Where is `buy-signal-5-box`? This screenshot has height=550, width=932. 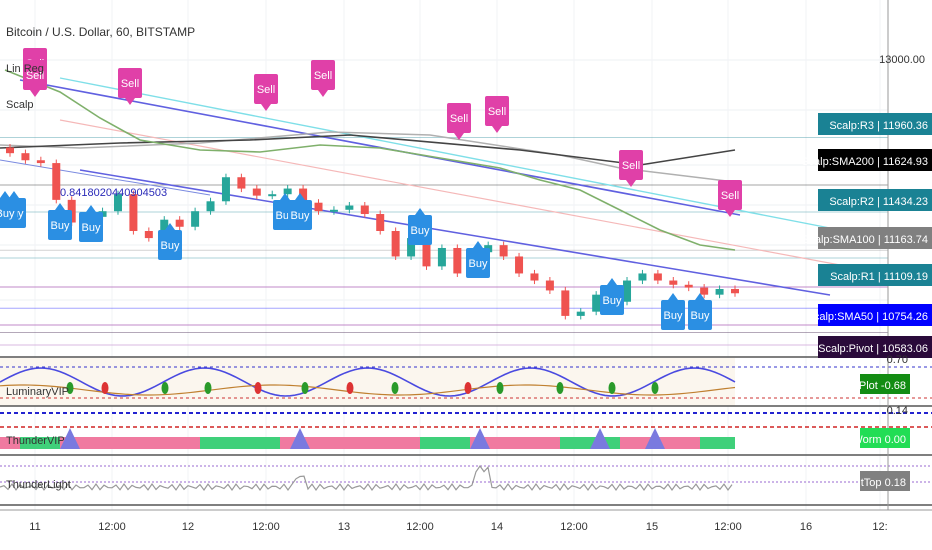
buy-signal-5-box is located at coordinates (478, 263).